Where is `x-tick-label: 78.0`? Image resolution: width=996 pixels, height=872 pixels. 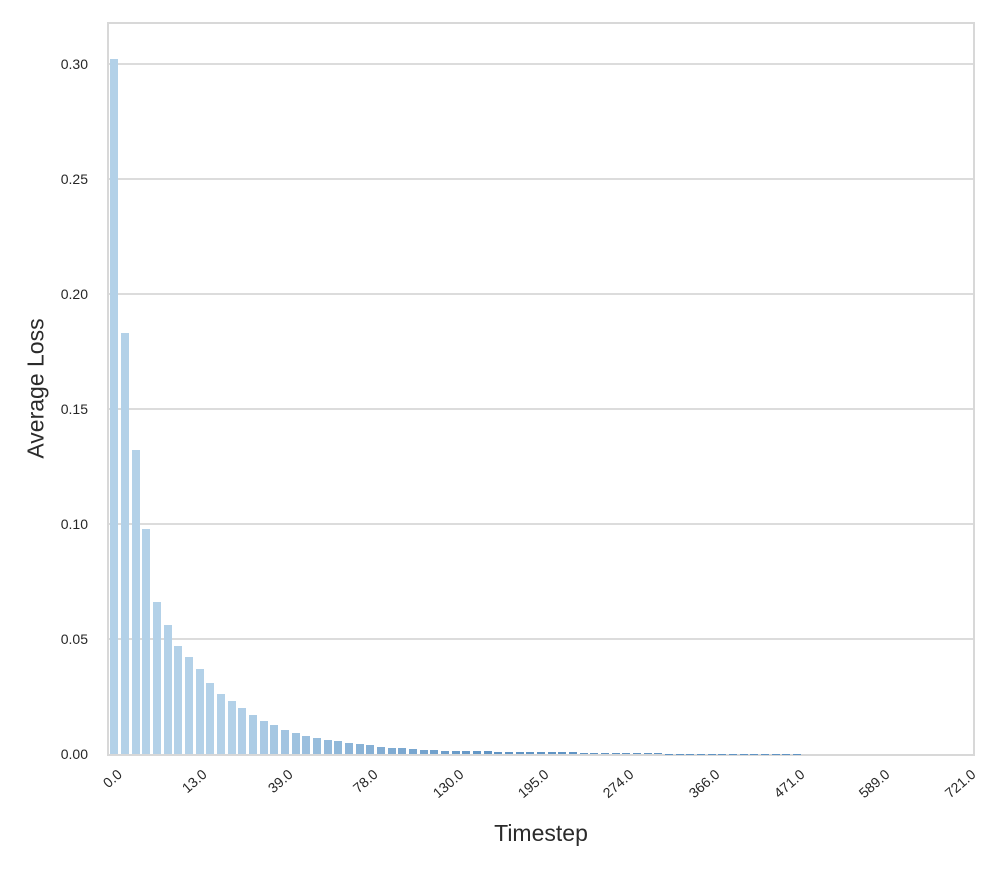 x-tick-label: 78.0 is located at coordinates (365, 781).